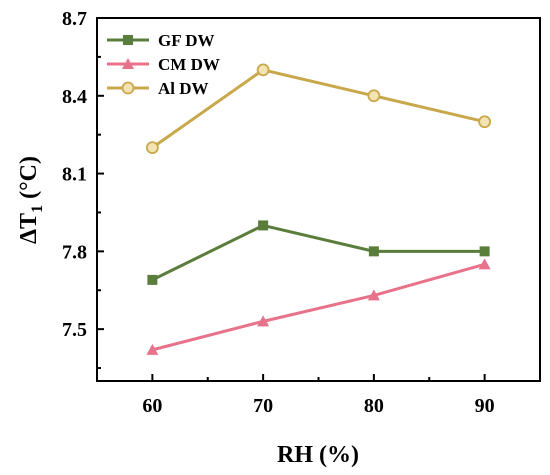 This screenshot has height=475, width=550. Describe the element at coordinates (485, 406) in the screenshot. I see `x-tick-label: 90` at that location.